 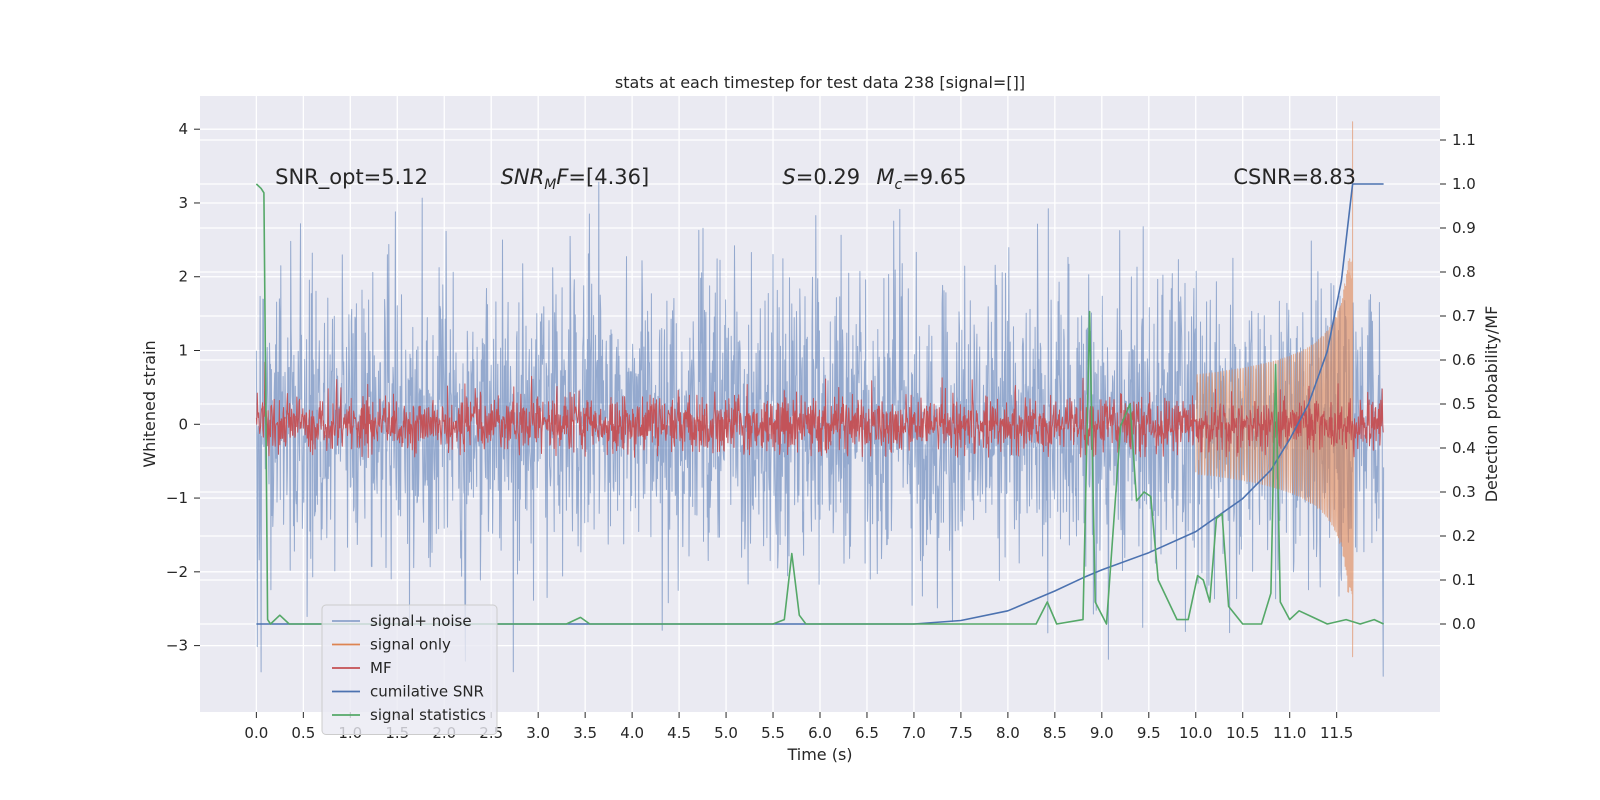 I want to click on legend-label: MF, so click(x=381, y=668).